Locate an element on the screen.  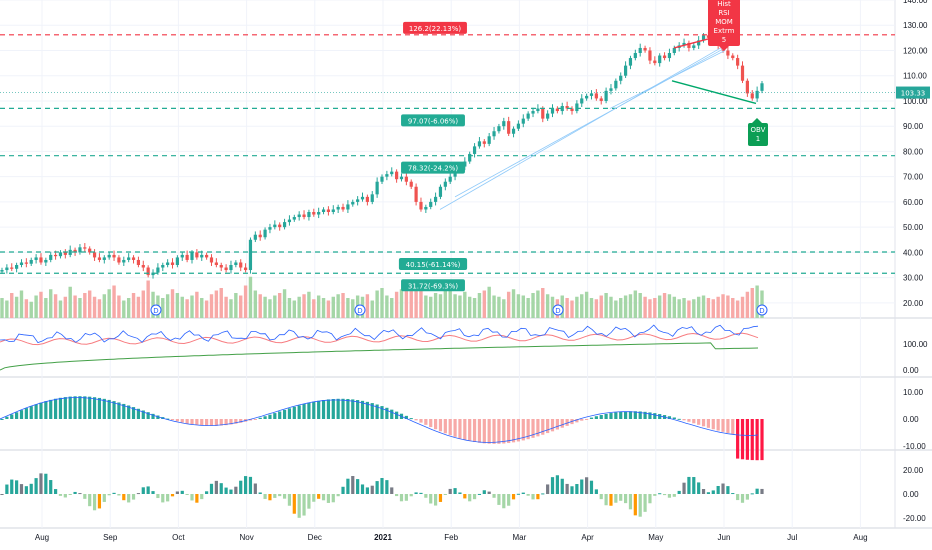
x-tick-label: Jun is located at coordinates (724, 537).